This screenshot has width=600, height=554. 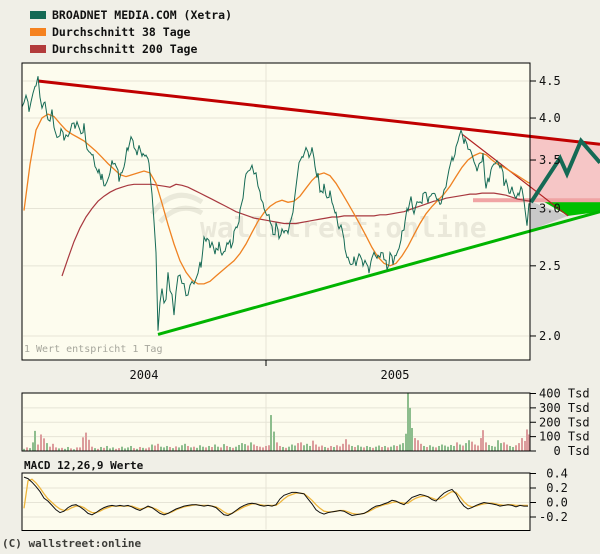 What do you see at coordinates (550, 266) in the screenshot?
I see `main-y-tick-label: 2.5` at bounding box center [550, 266].